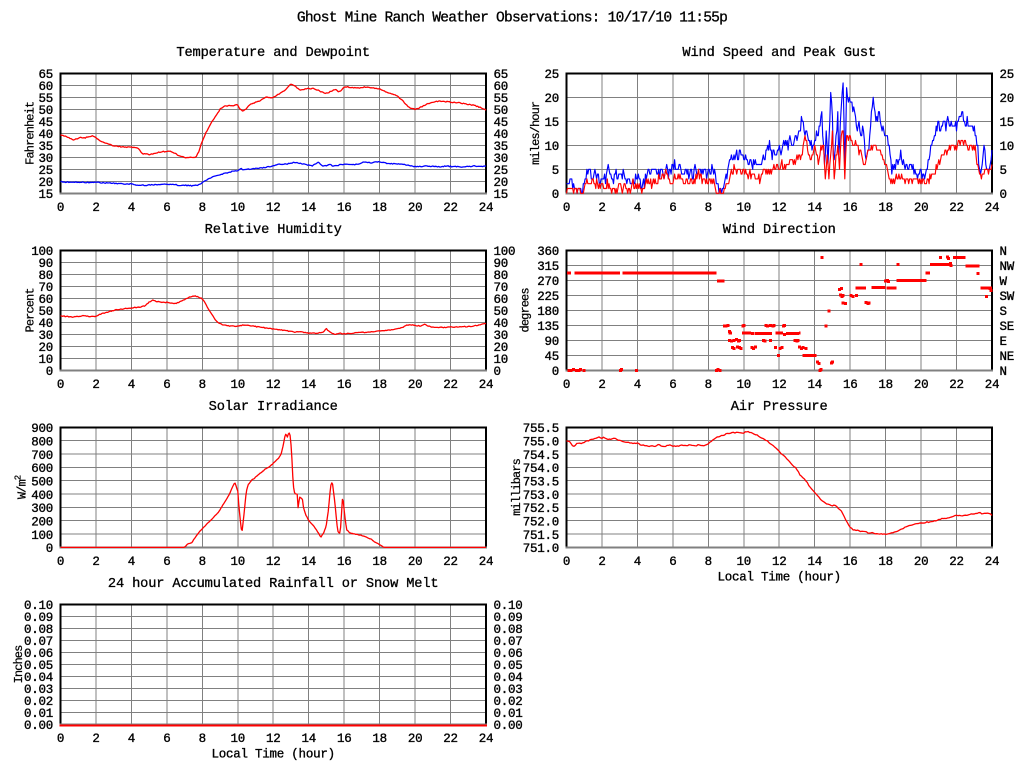  Describe the element at coordinates (548, 312) in the screenshot. I see `svg-text: 180` at that location.